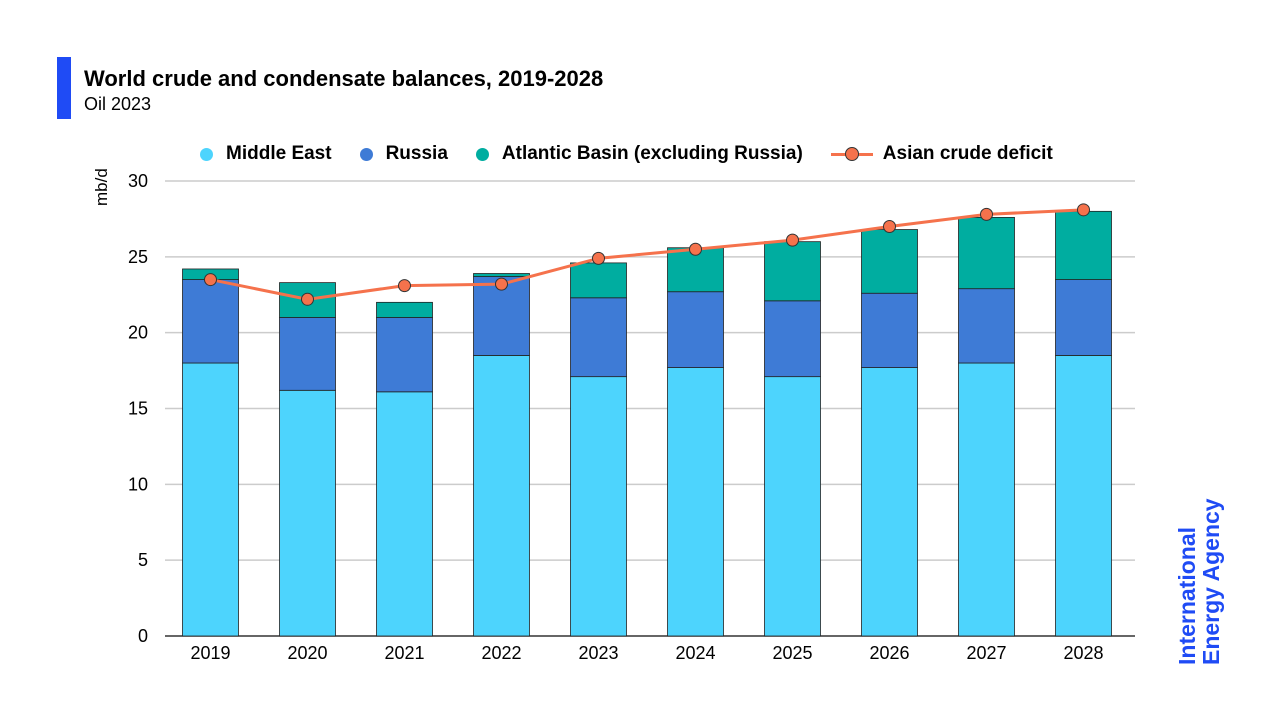 The height and width of the screenshot is (720, 1280). What do you see at coordinates (138, 181) in the screenshot?
I see `y-tick-label: 30` at bounding box center [138, 181].